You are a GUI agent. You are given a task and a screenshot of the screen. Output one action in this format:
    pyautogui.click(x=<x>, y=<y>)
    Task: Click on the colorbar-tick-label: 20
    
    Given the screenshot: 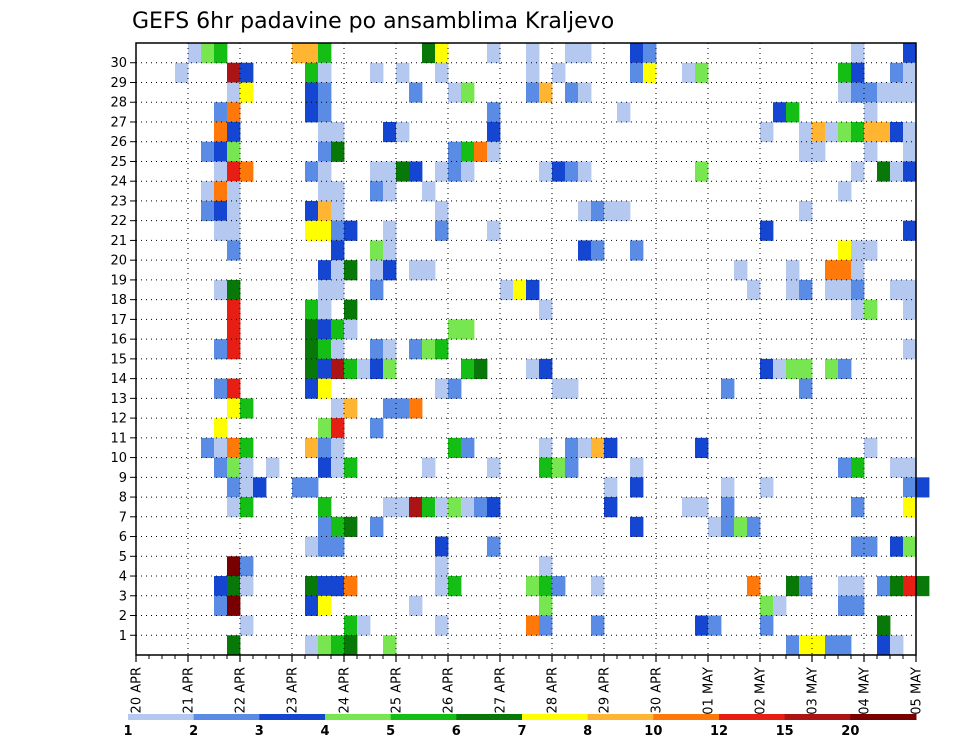 What is the action you would take?
    pyautogui.click(x=850, y=731)
    